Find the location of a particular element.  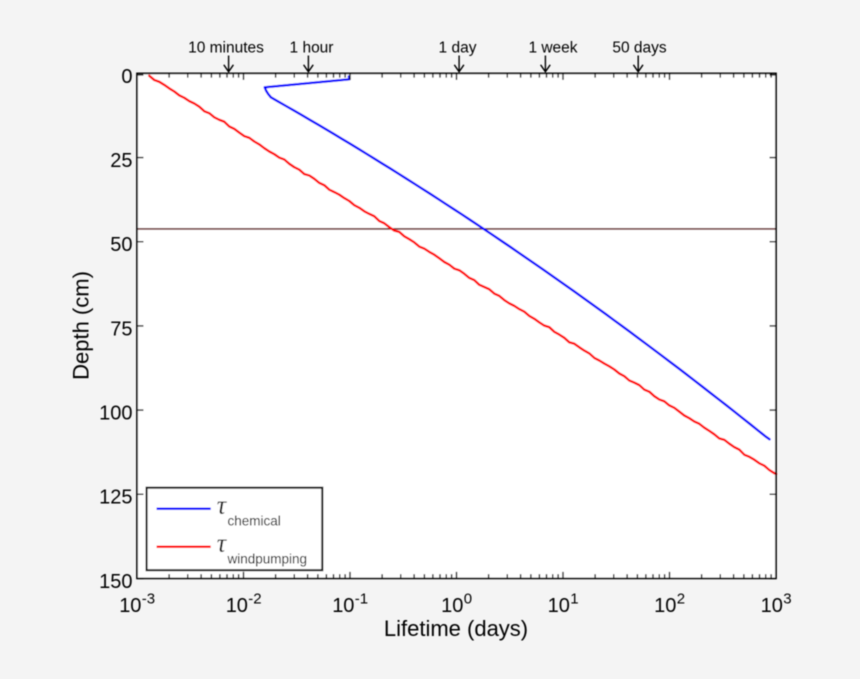

svg-text: 75 is located at coordinates (121, 329).